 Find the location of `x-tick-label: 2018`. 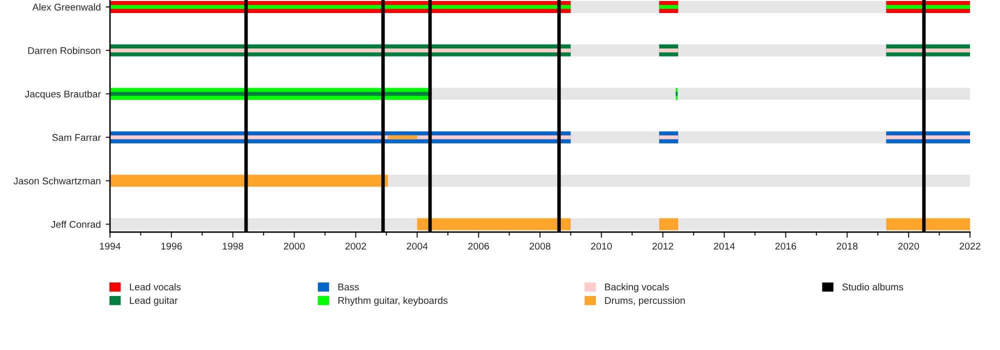

x-tick-label: 2018 is located at coordinates (847, 246).